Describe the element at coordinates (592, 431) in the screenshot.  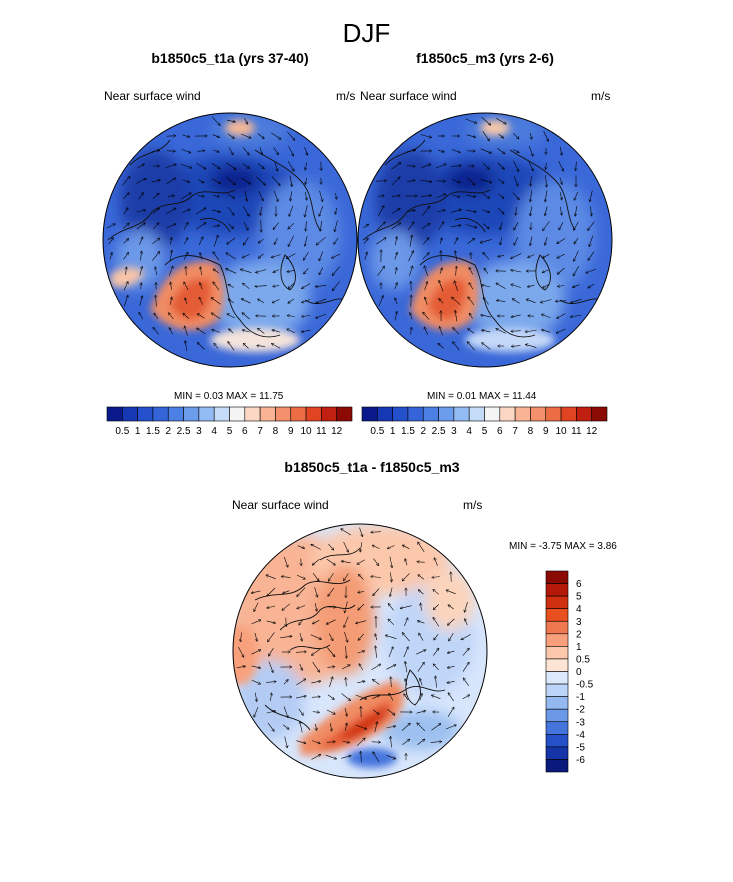
I see `colorbar-2-tick-label: 12` at that location.